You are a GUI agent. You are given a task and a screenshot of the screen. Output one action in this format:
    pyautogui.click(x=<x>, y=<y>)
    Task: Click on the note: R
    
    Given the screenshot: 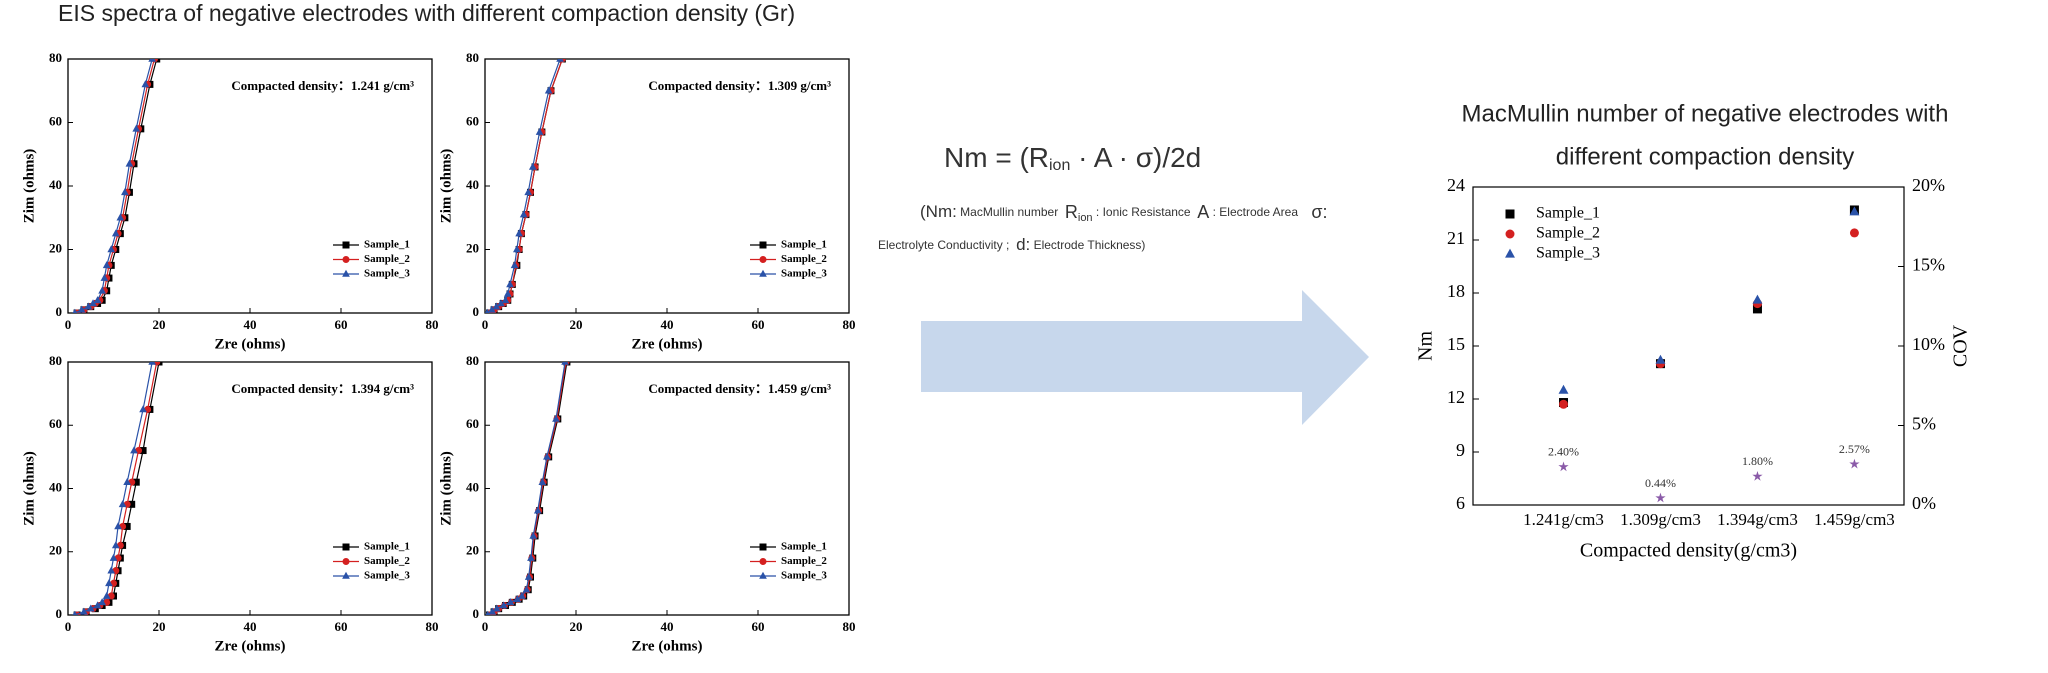 What is the action you would take?
    pyautogui.click(x=1071, y=212)
    